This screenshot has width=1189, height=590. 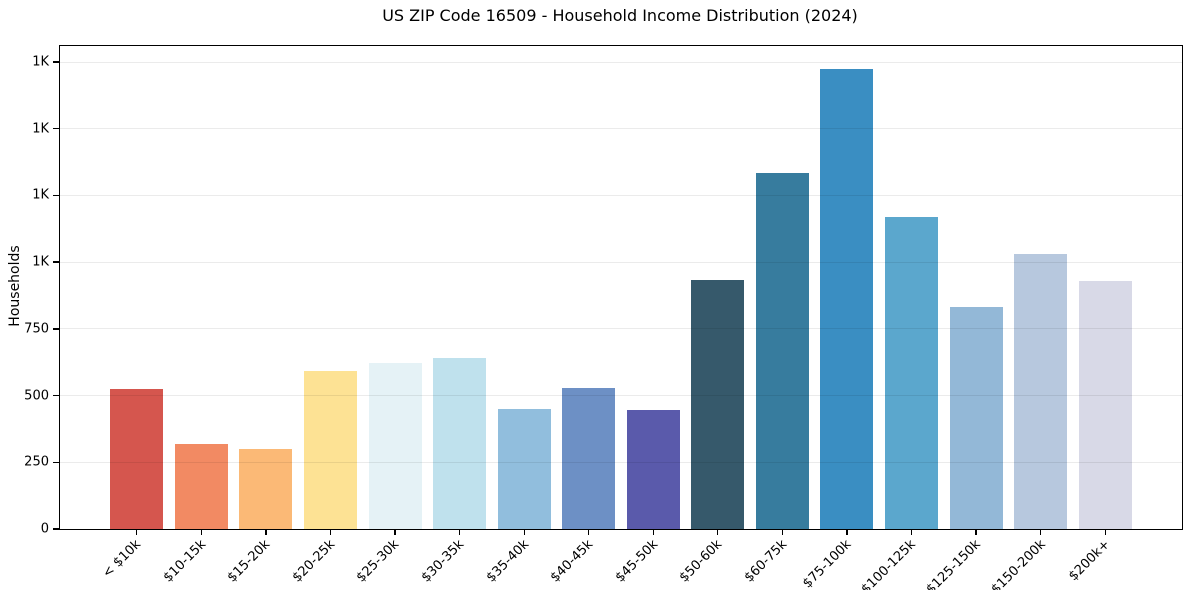 What do you see at coordinates (122, 559) in the screenshot?
I see `x-tick-label: < $10k` at bounding box center [122, 559].